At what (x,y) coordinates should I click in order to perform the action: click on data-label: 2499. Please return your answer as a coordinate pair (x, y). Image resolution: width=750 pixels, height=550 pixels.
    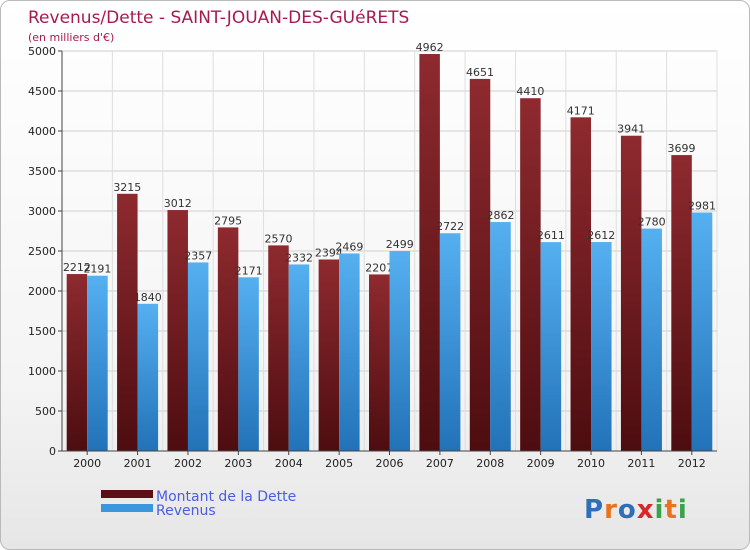
    Looking at the image, I should click on (400, 244).